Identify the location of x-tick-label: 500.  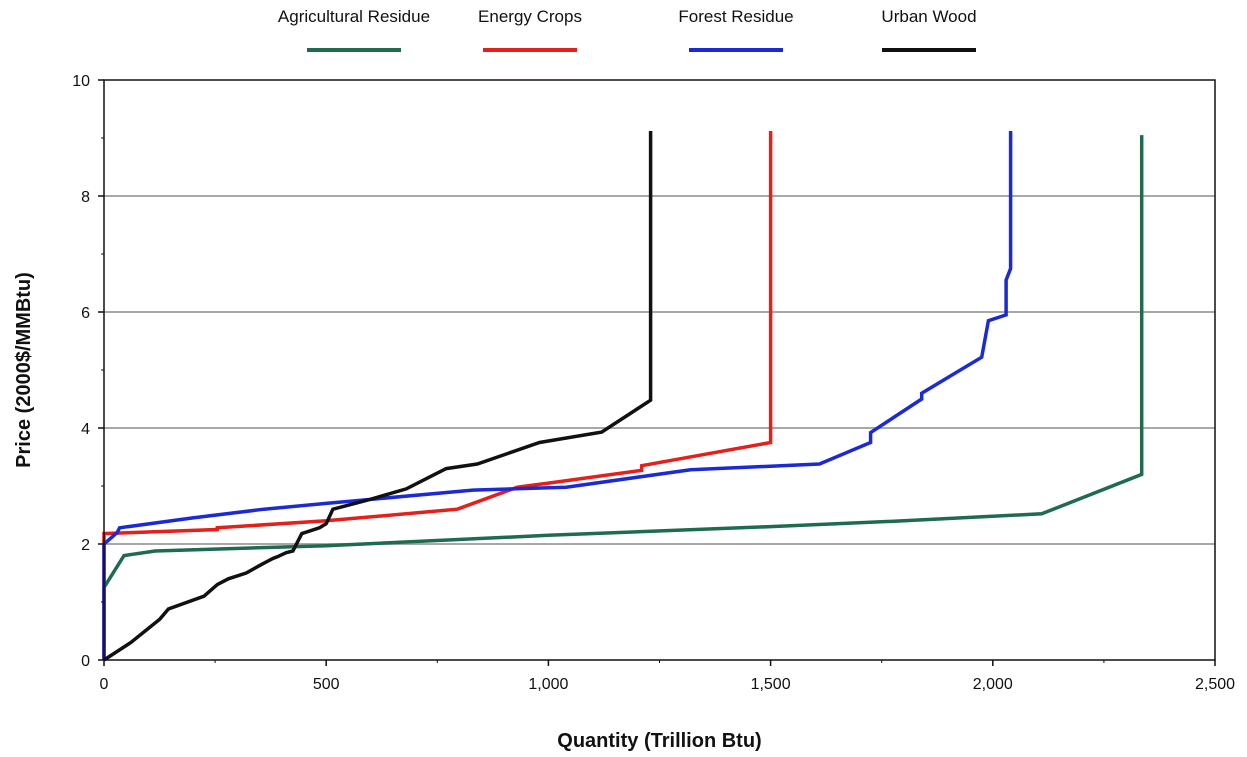
(326, 684).